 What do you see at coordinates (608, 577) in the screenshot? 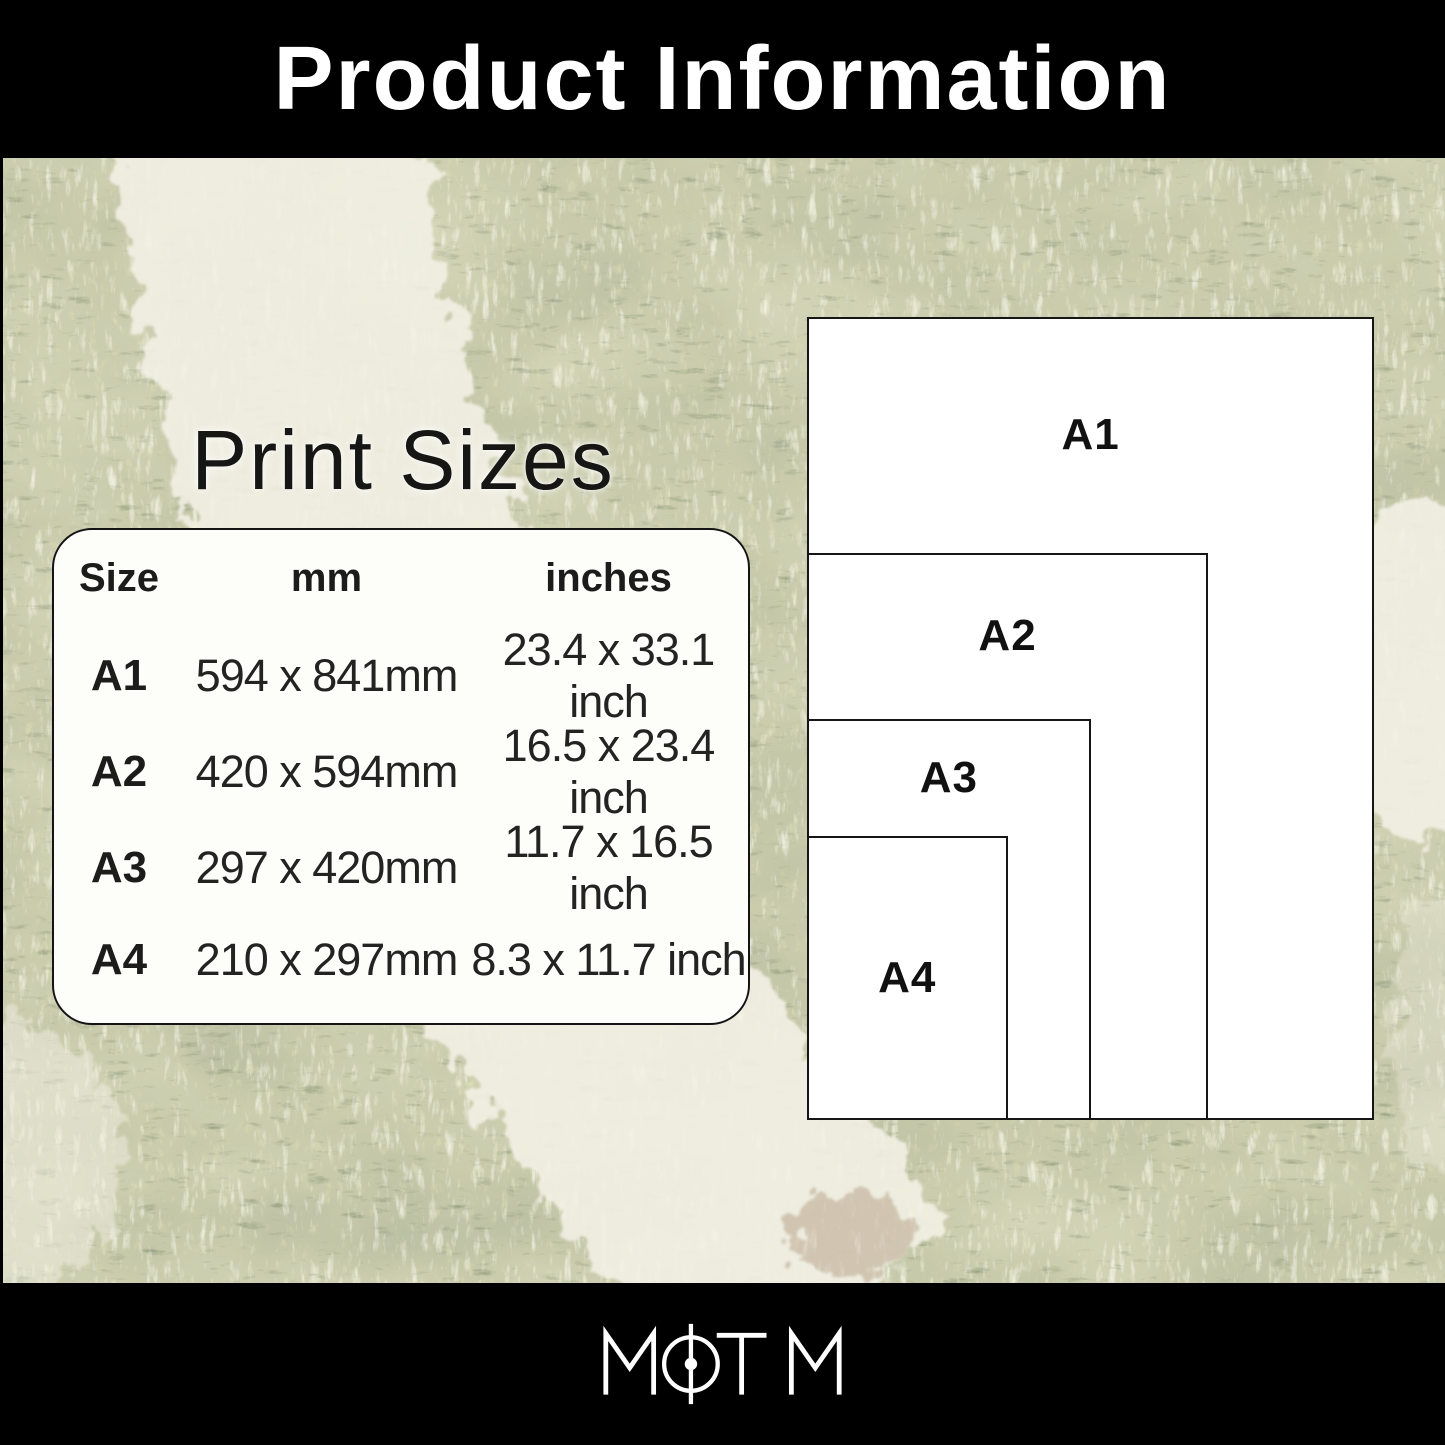
I see `column-header-inches: inches` at bounding box center [608, 577].